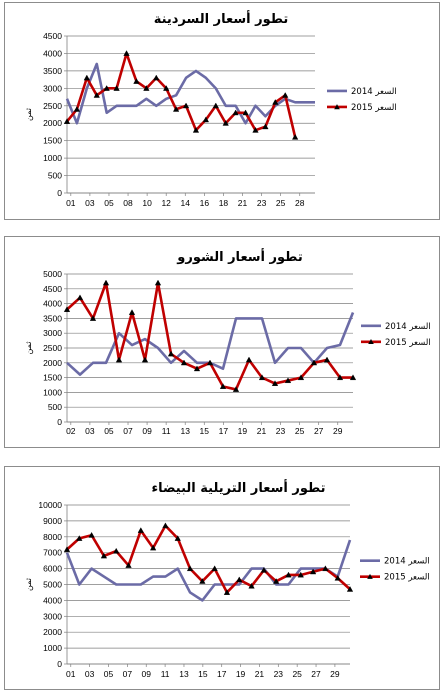  Describe the element at coordinates (239, 256) in the screenshot. I see `chart-title: تطور أسعار الشورو` at that location.